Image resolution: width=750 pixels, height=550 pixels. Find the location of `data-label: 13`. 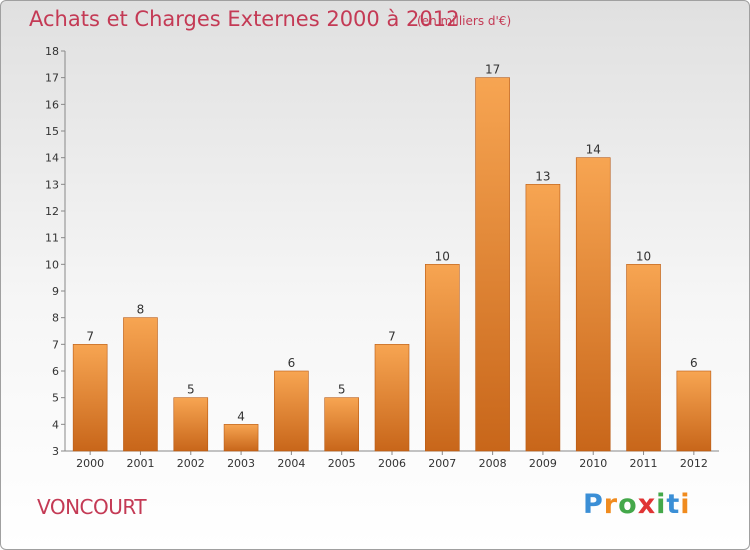

data-label: 13 is located at coordinates (542, 176).